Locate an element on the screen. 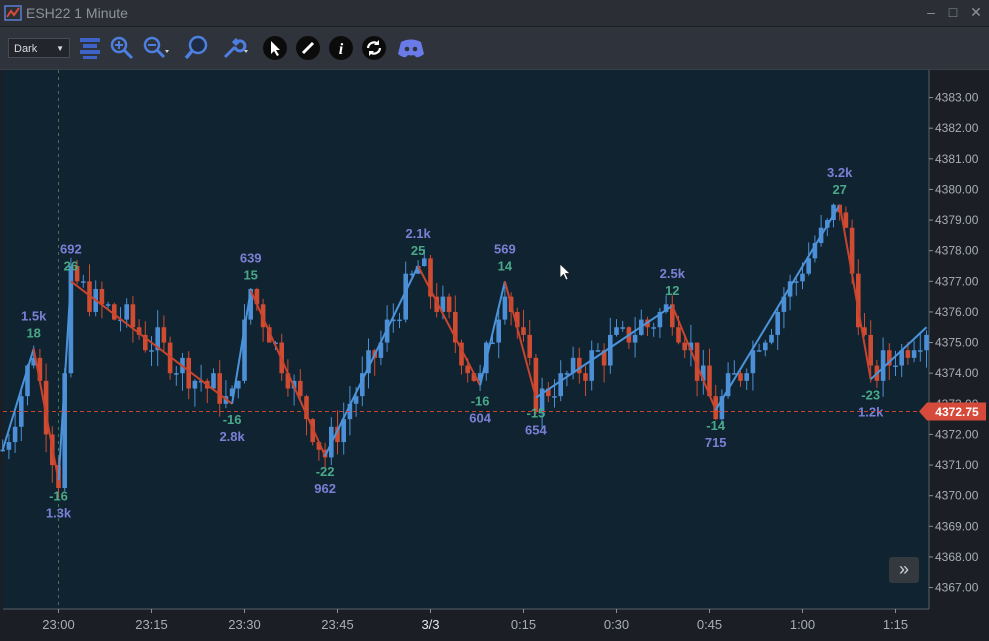  zoom-out-icon is located at coordinates (155, 48).